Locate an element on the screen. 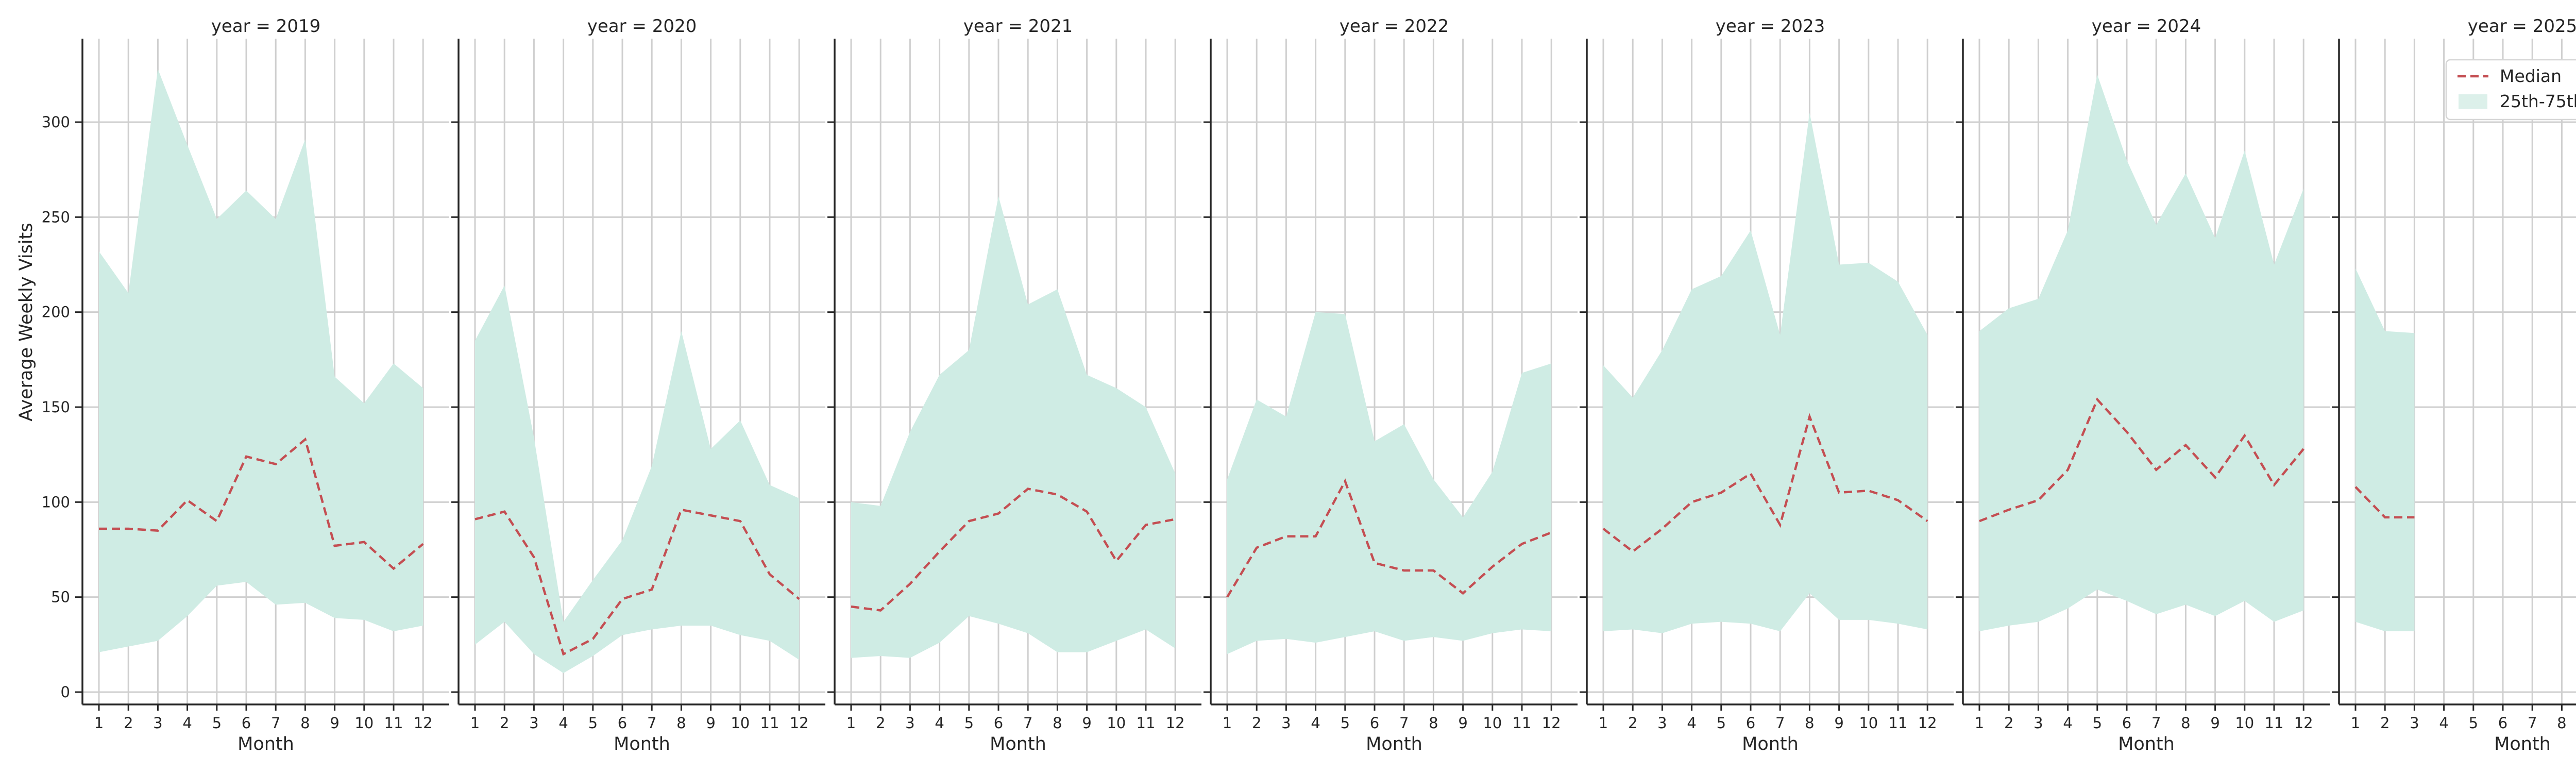 This screenshot has height=773, width=2576. panel-title: year = 2024 is located at coordinates (2146, 26).